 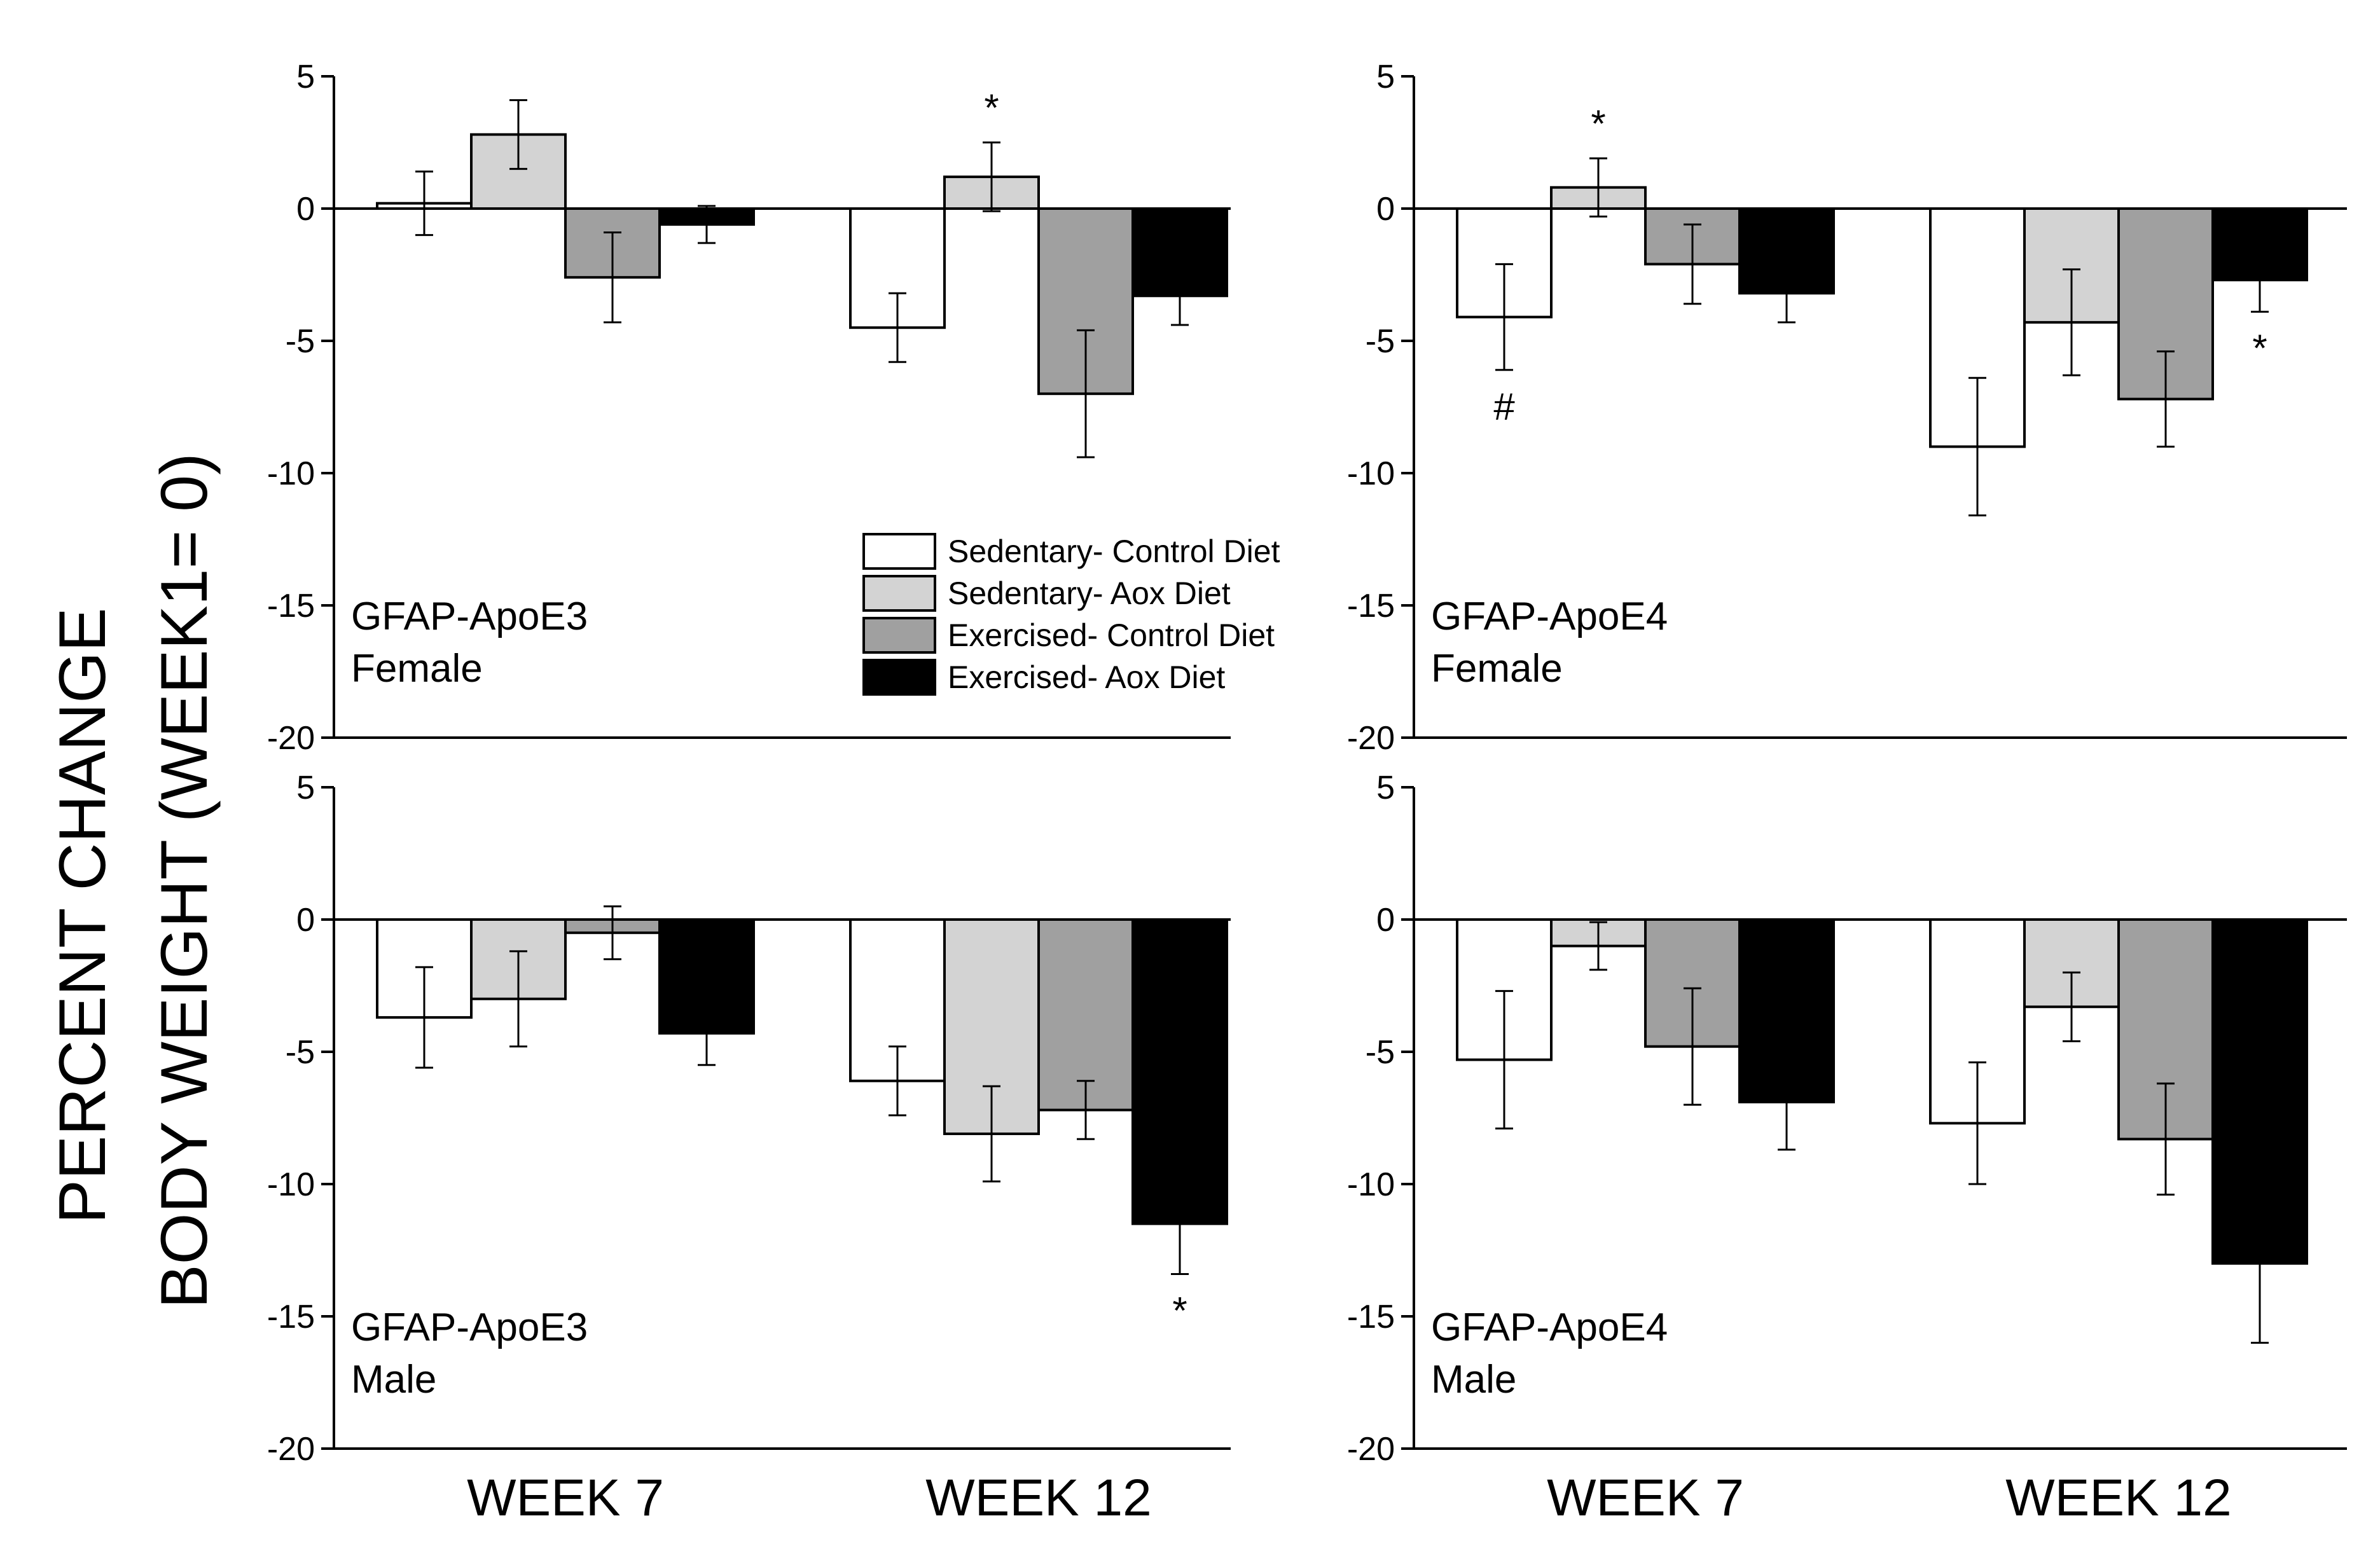 What do you see at coordinates (1504, 406) in the screenshot?
I see `significance-marker: #` at bounding box center [1504, 406].